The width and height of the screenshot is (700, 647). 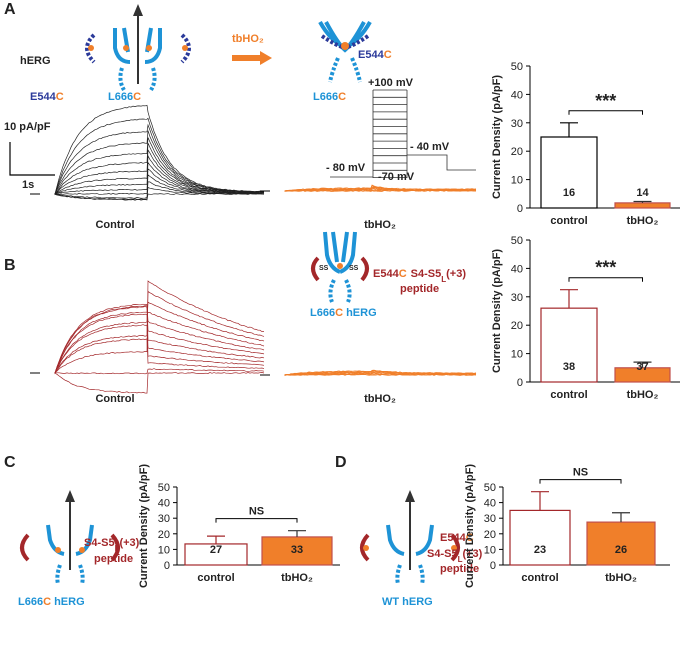 I want to click on channel-diagram, so click(x=228, y=47).